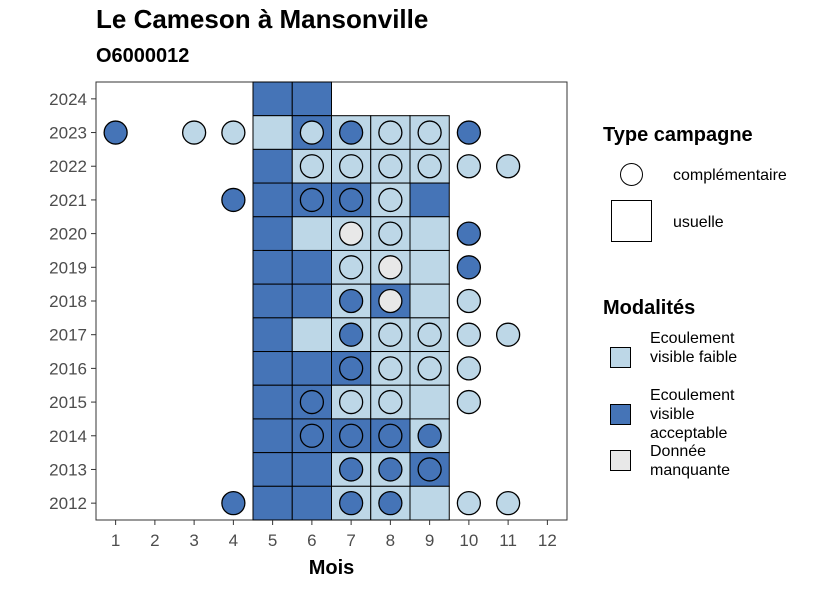  What do you see at coordinates (350, 540) in the screenshot?
I see `x-tick-label: 7` at bounding box center [350, 540].